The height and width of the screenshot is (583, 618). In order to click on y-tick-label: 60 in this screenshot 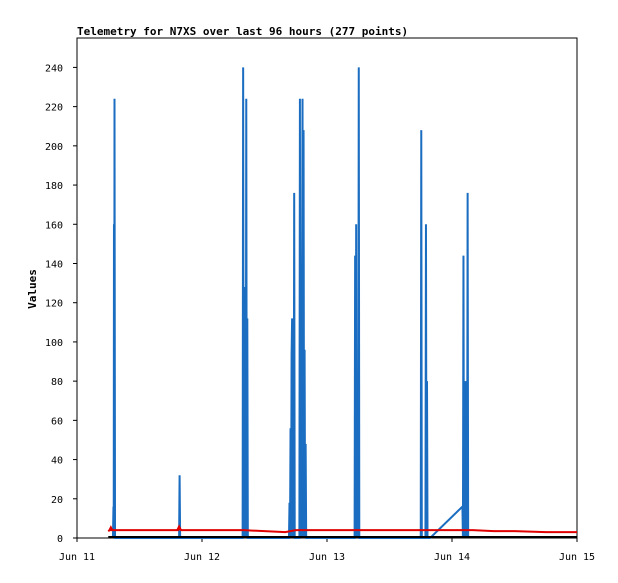, I will do `click(57, 421)`.